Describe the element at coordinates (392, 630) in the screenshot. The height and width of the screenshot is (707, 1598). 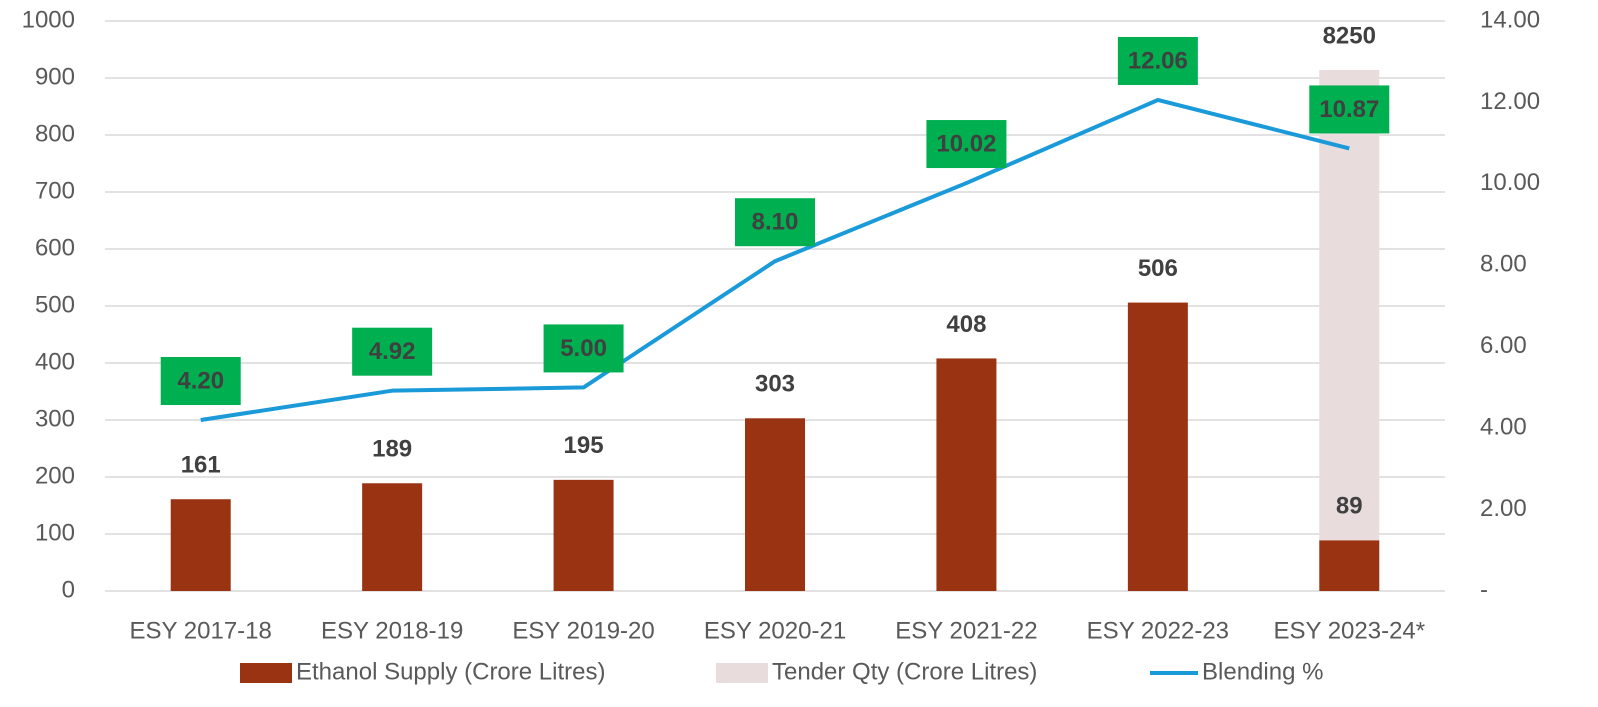
I see `x-tick-label: ESY 2018-19` at that location.